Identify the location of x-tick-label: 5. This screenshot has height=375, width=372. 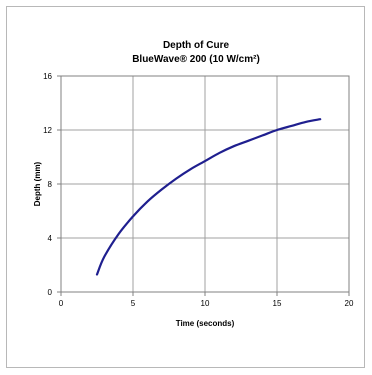
(133, 303).